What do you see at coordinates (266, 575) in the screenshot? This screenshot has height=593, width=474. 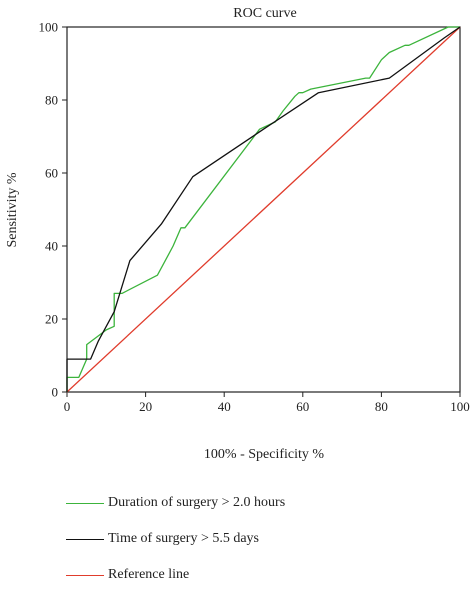 I see `legend-item-reference: Reference line` at bounding box center [266, 575].